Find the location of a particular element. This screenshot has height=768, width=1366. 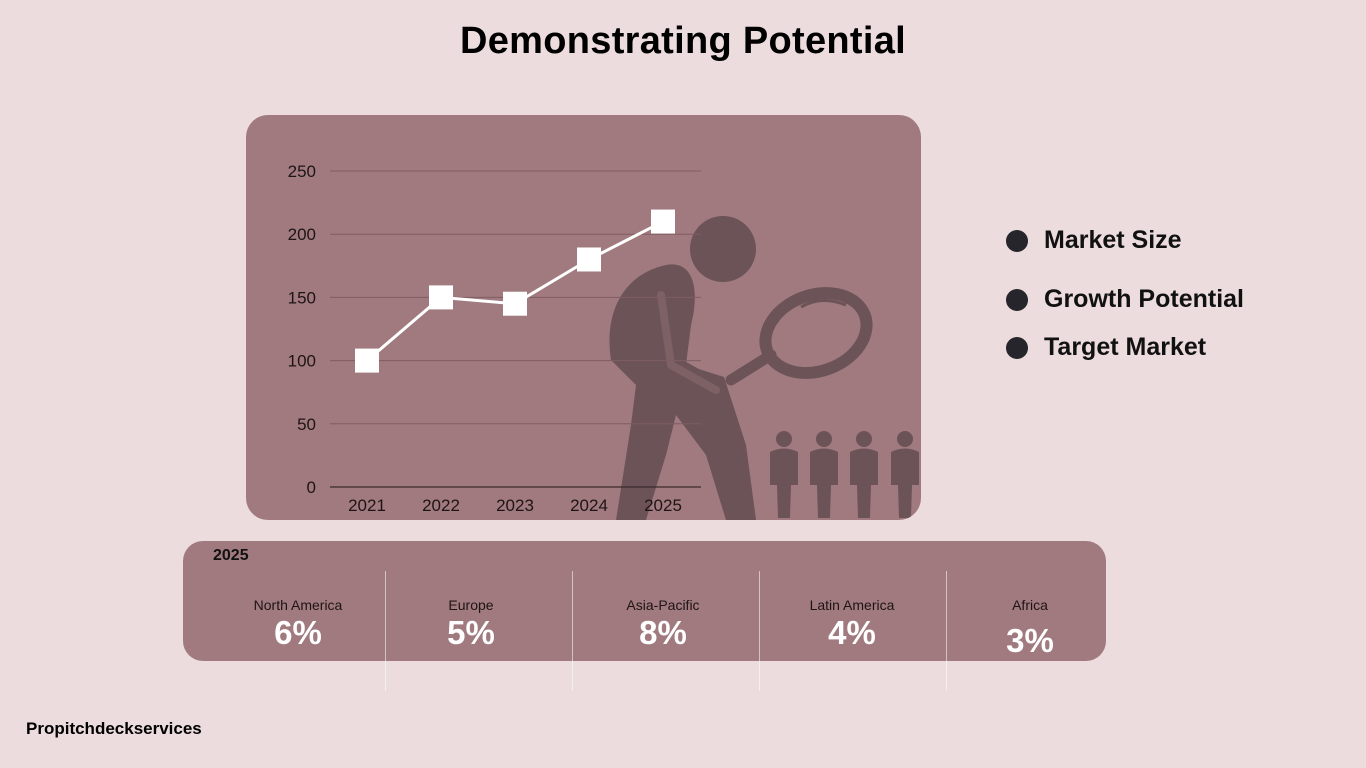

footer-brand: Propitchdeckservices is located at coordinates (114, 729).